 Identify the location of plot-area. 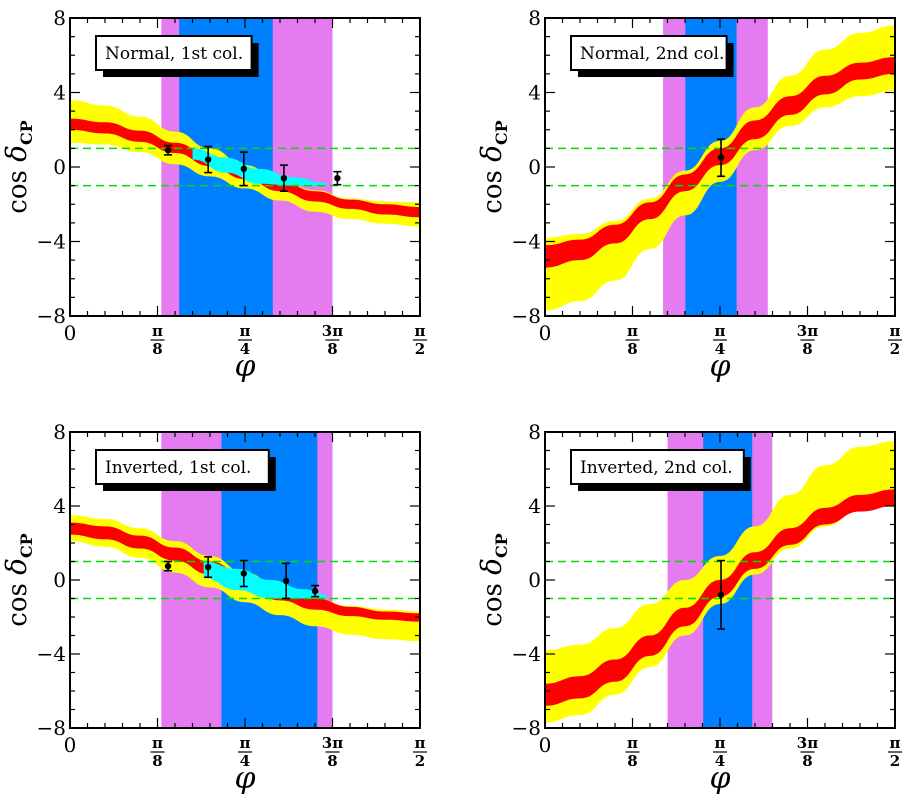
(720, 580).